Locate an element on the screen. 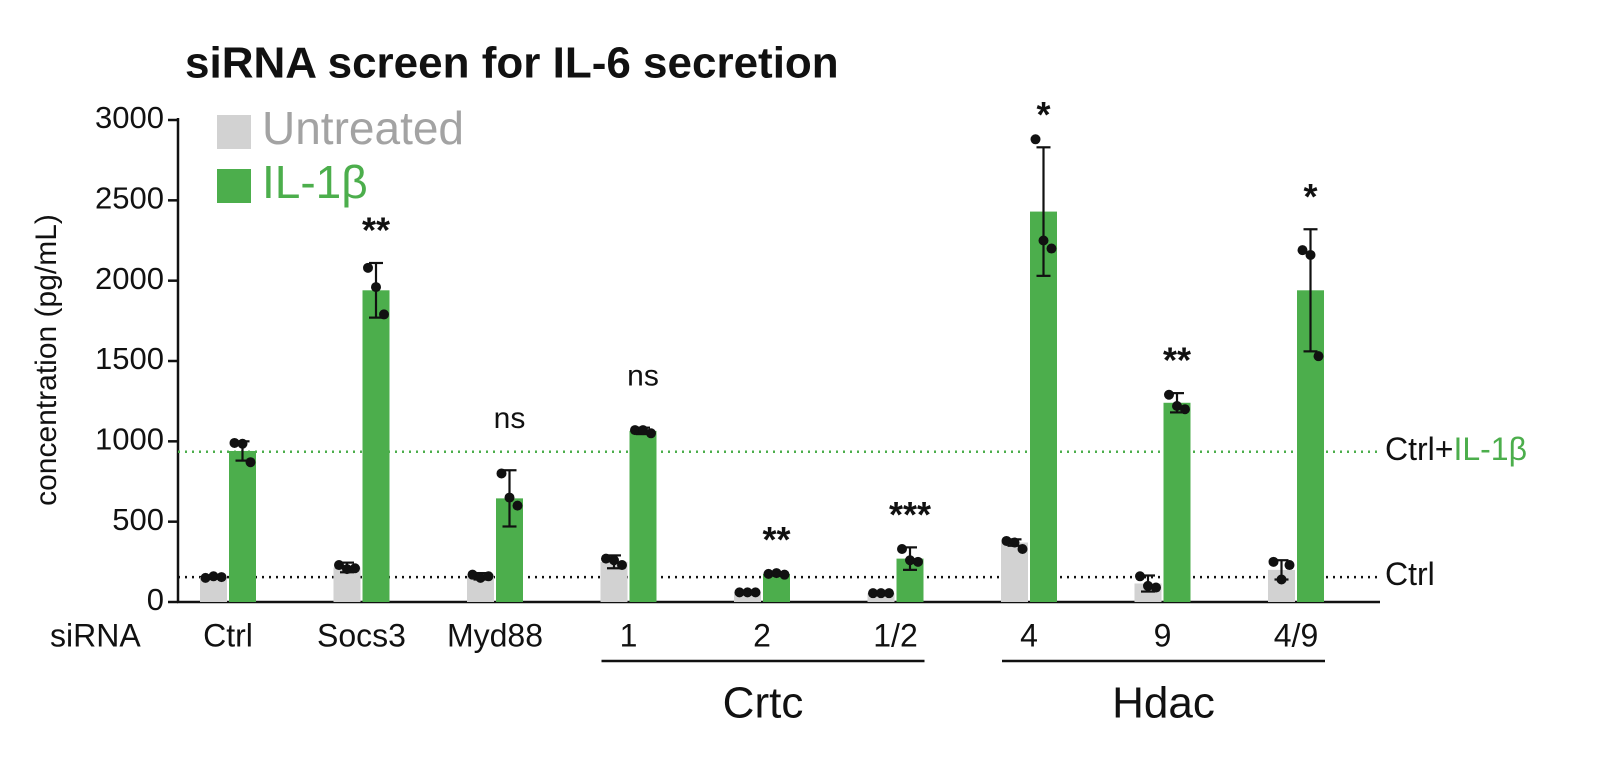 The image size is (1615, 767). reference-label: Ctrl+IL-1β is located at coordinates (1456, 449).